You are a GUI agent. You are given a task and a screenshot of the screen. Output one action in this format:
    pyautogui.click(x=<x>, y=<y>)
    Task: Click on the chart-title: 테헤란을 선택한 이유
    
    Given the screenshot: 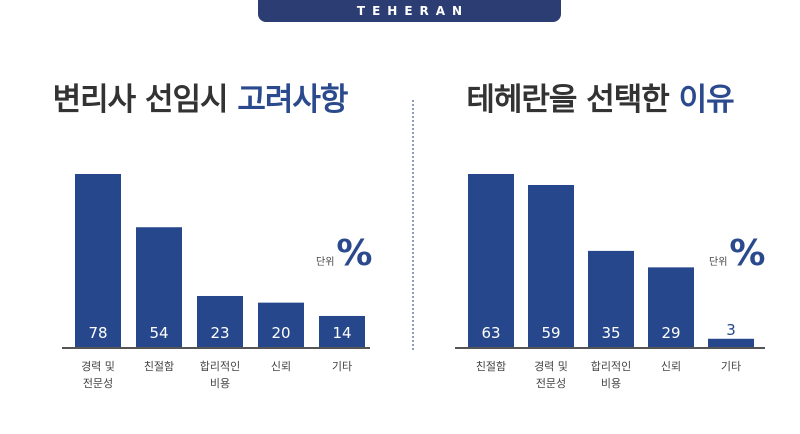 What is the action you would take?
    pyautogui.click(x=600, y=96)
    